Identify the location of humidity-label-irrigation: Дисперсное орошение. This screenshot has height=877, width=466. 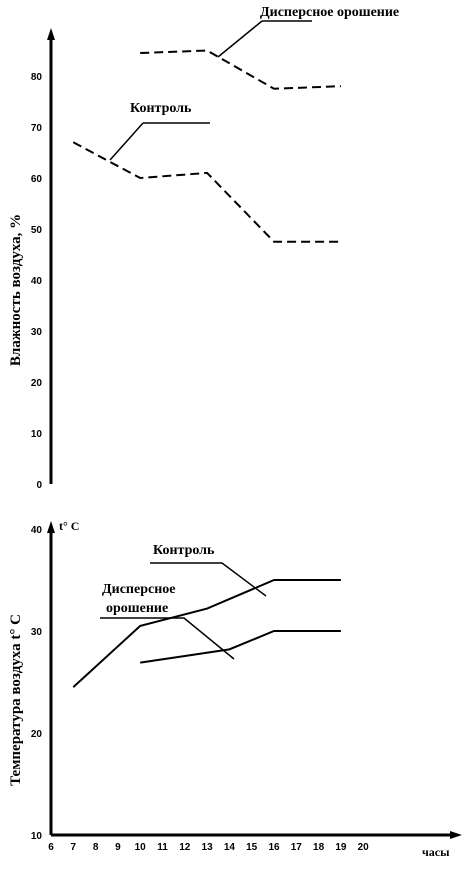
(329, 12).